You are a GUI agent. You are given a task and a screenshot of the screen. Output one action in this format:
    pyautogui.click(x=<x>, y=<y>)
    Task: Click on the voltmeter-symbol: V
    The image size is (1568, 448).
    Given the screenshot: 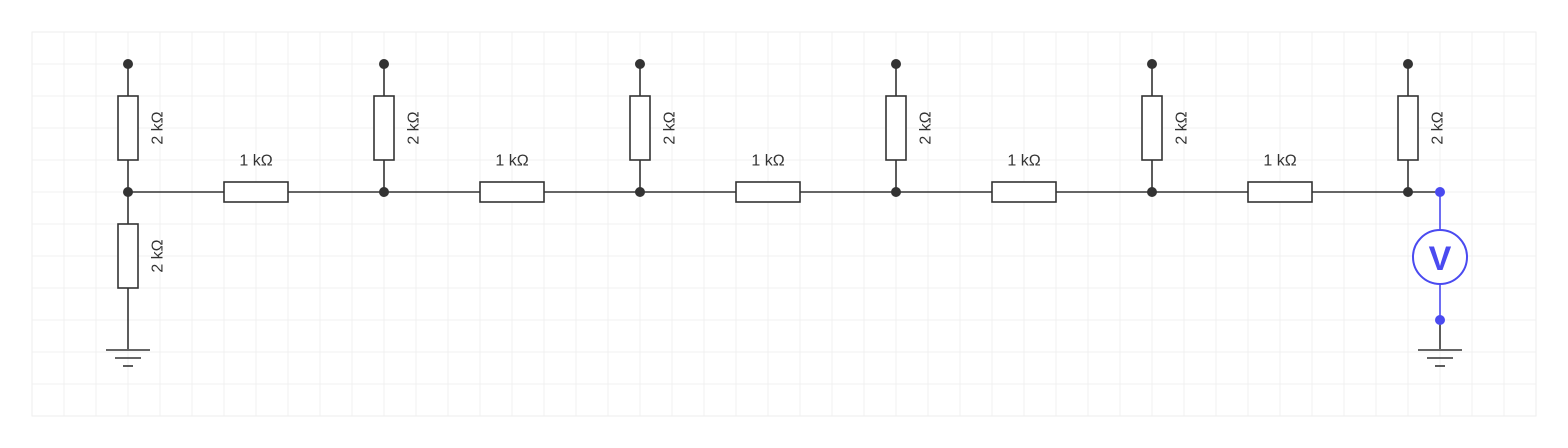 What is the action you would take?
    pyautogui.click(x=1440, y=259)
    